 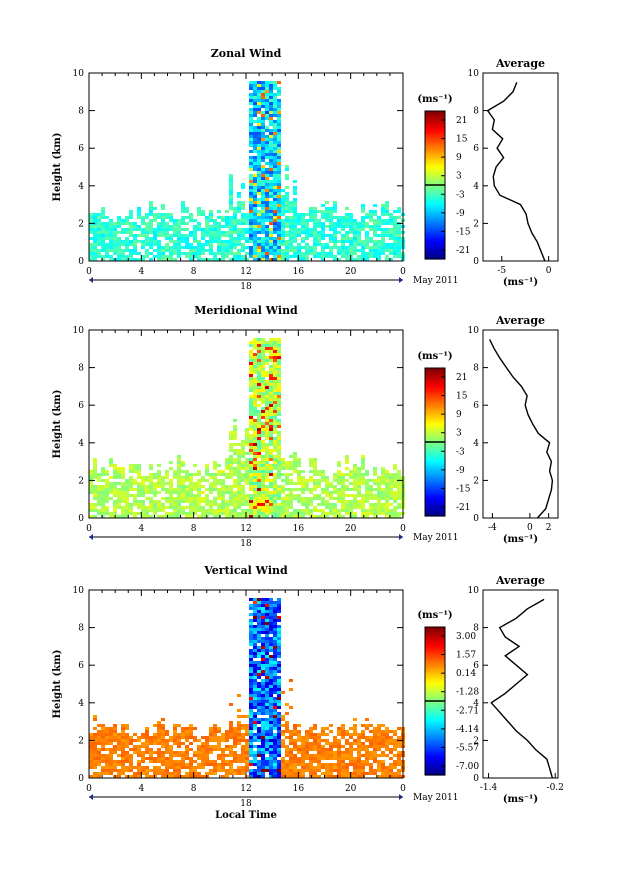 What do you see at coordinates (81, 741) in the screenshot?
I see `y-tick-label: 2` at bounding box center [81, 741].